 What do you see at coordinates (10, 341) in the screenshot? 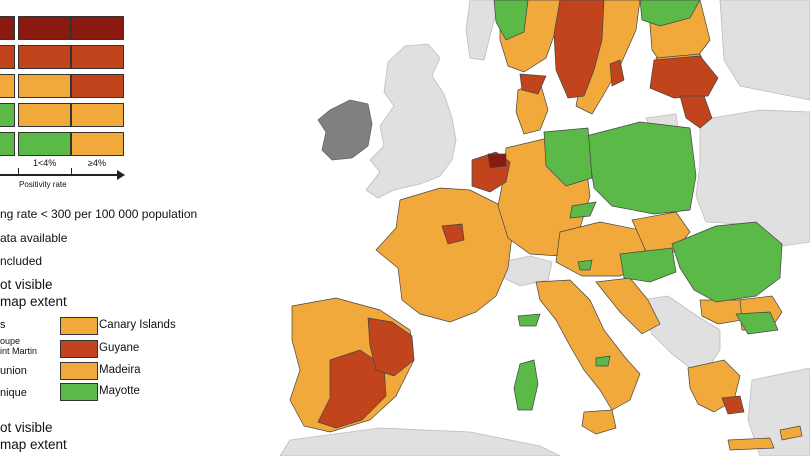
I see `outermost-left-2: oupe` at bounding box center [10, 341].